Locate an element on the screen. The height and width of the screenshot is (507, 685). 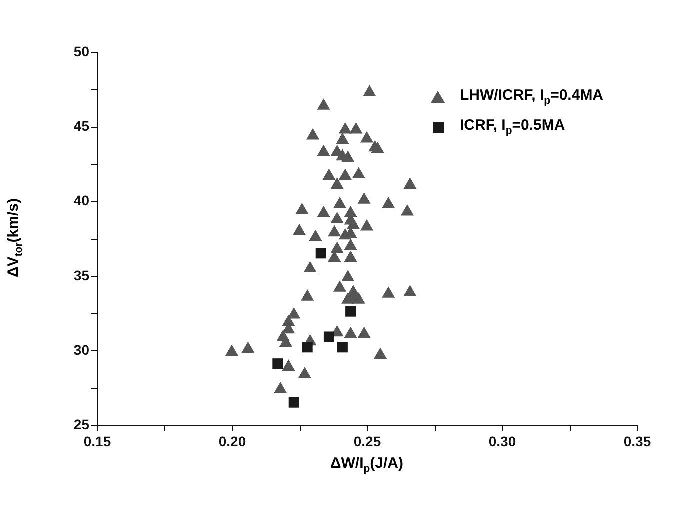
x-tick-label: 0.30 is located at coordinates (502, 442).